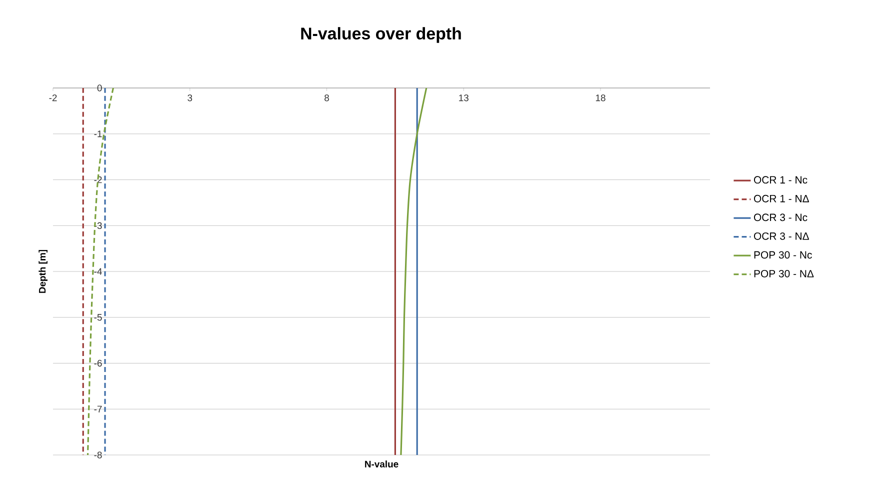 This screenshot has height=490, width=881. What do you see at coordinates (414, 271) in the screenshot?
I see `line-series` at bounding box center [414, 271].